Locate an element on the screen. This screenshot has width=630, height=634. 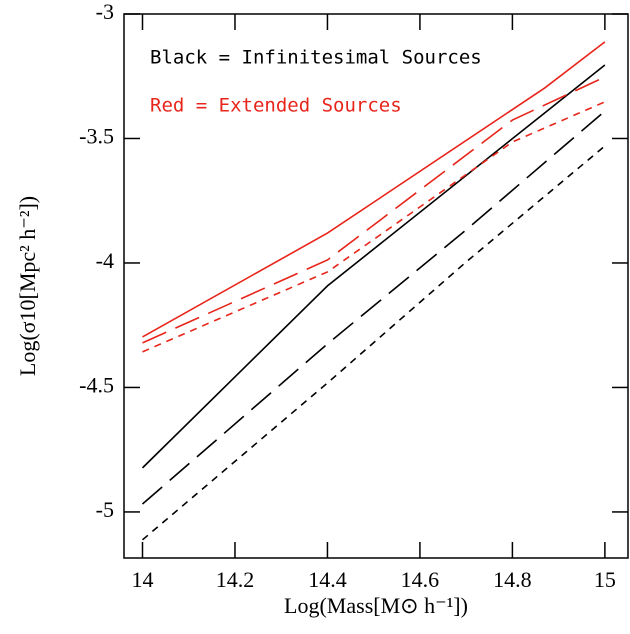
y-tick-label: -5 is located at coordinates (105, 509).